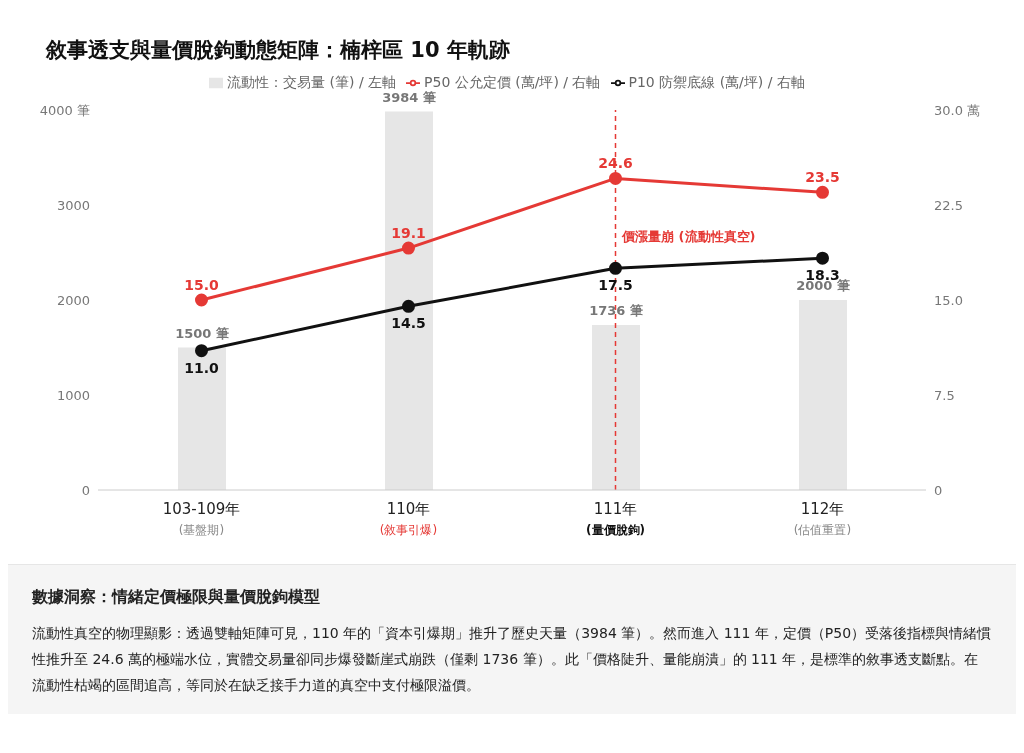  I want to click on x-tick-label: 112年 (估值重置), so click(822, 518).